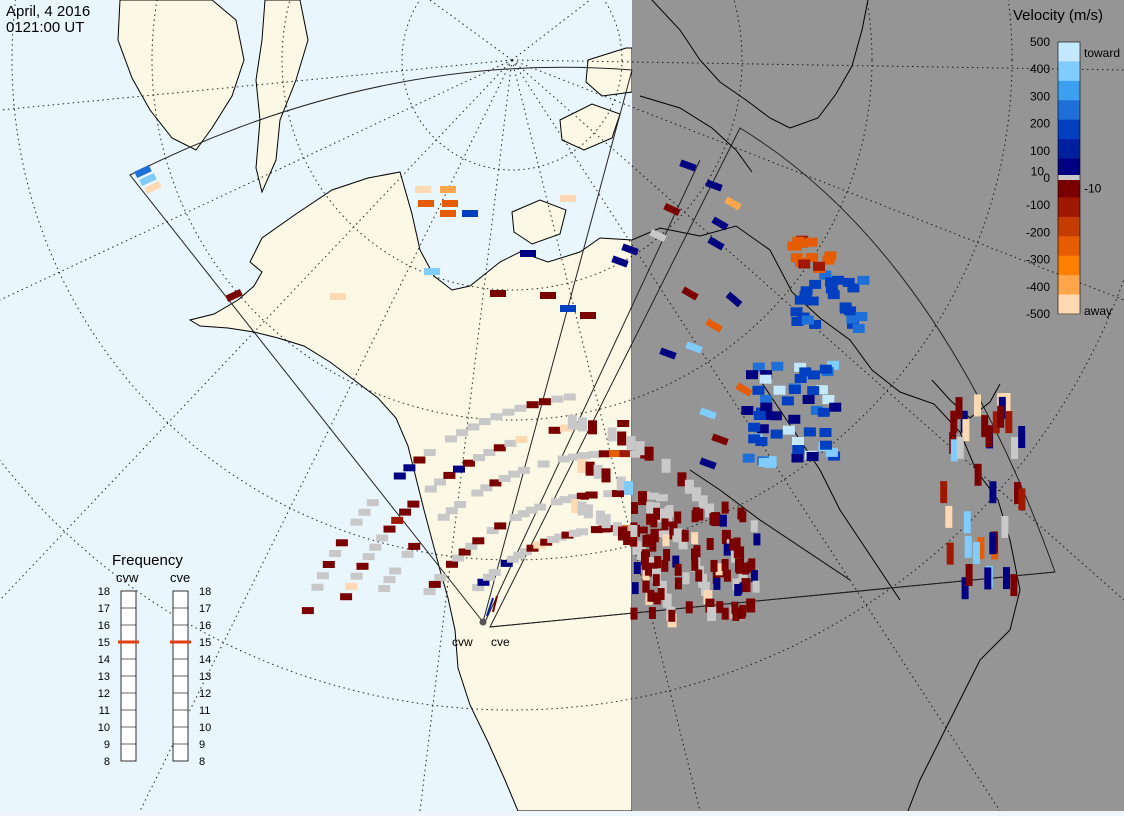 This screenshot has width=1124, height=816. I want to click on radar-label-cvw: cvw, so click(462, 642).